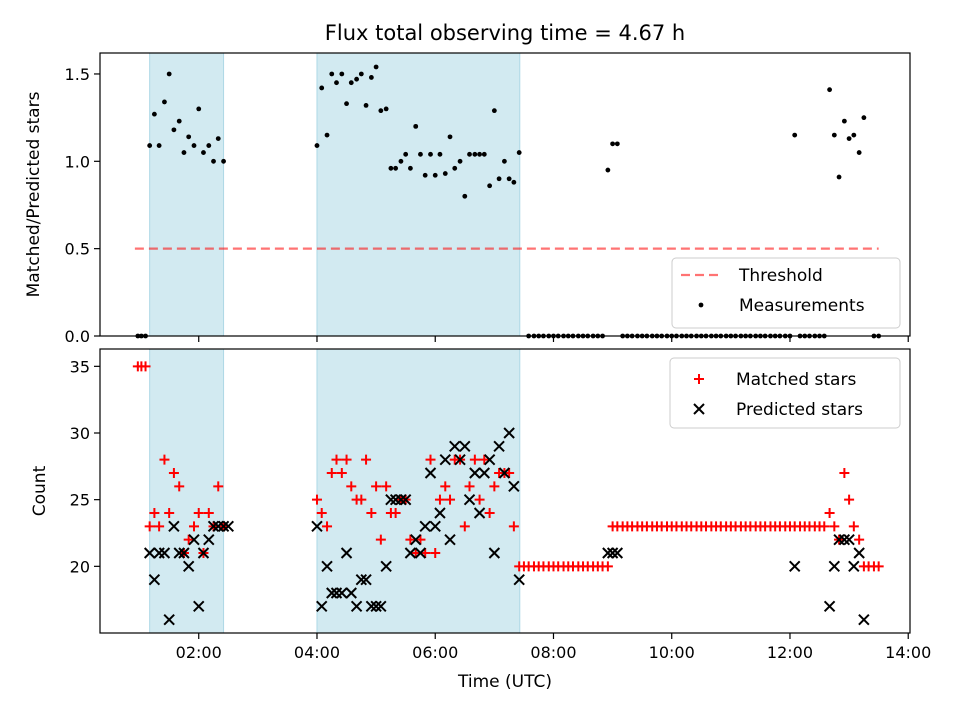 This screenshot has width=960, height=720. What do you see at coordinates (317, 652) in the screenshot?
I see `x-tick-label: 04:00` at bounding box center [317, 652].